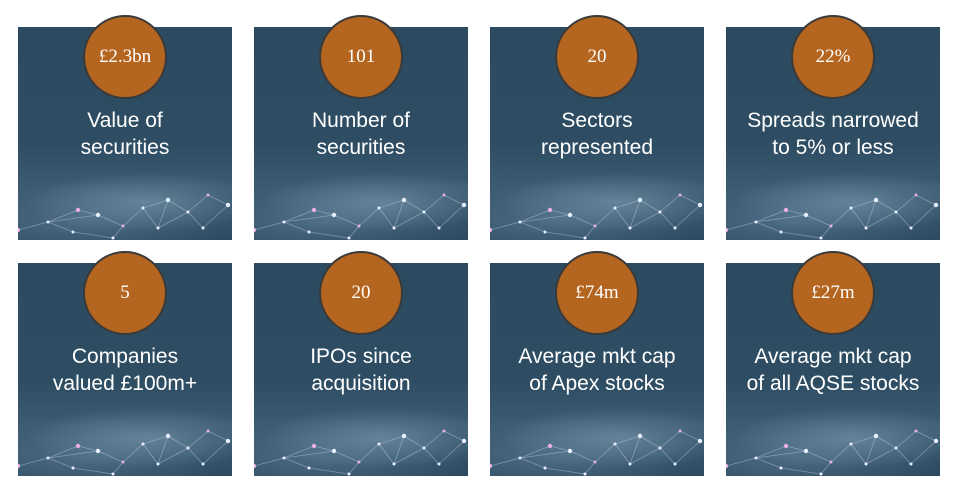 The height and width of the screenshot is (486, 967). I want to click on label-line: to 5% or less, so click(833, 147).